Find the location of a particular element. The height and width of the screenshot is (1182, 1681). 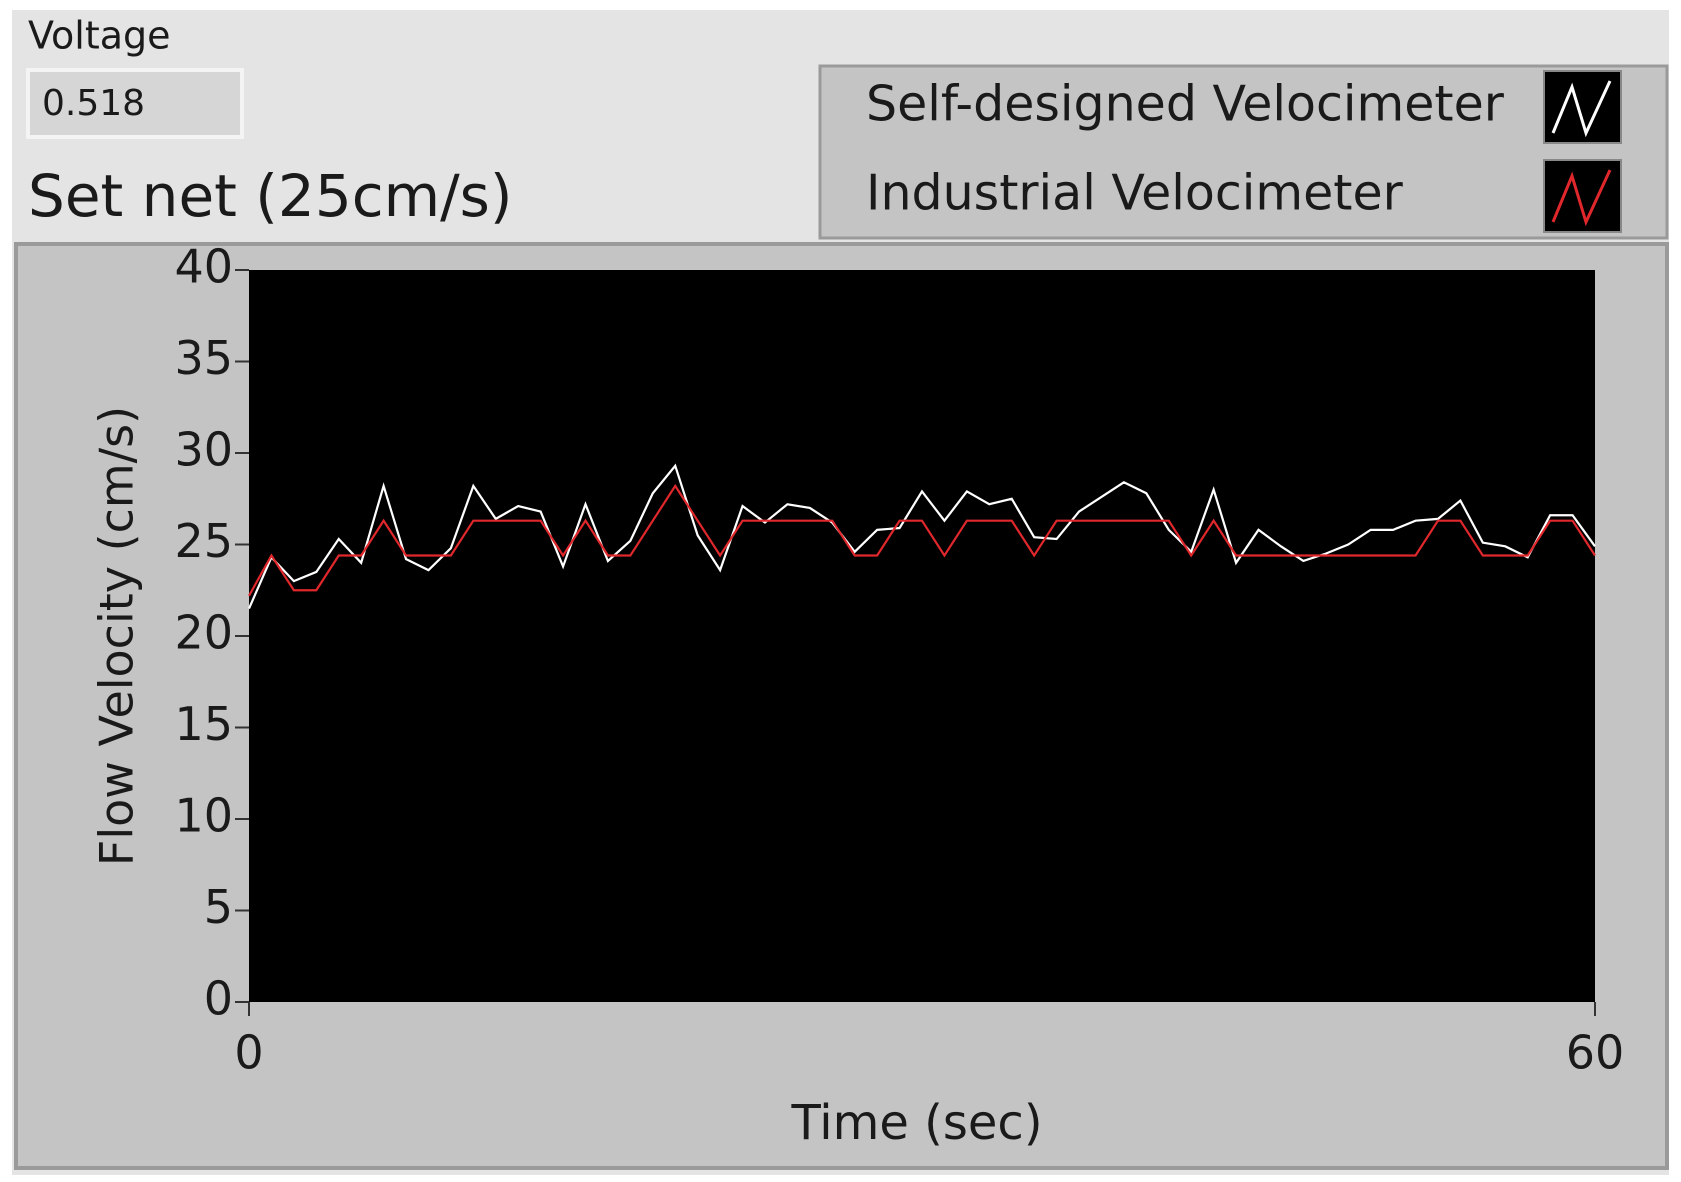

y-tick-label: 35 is located at coordinates (203, 358).